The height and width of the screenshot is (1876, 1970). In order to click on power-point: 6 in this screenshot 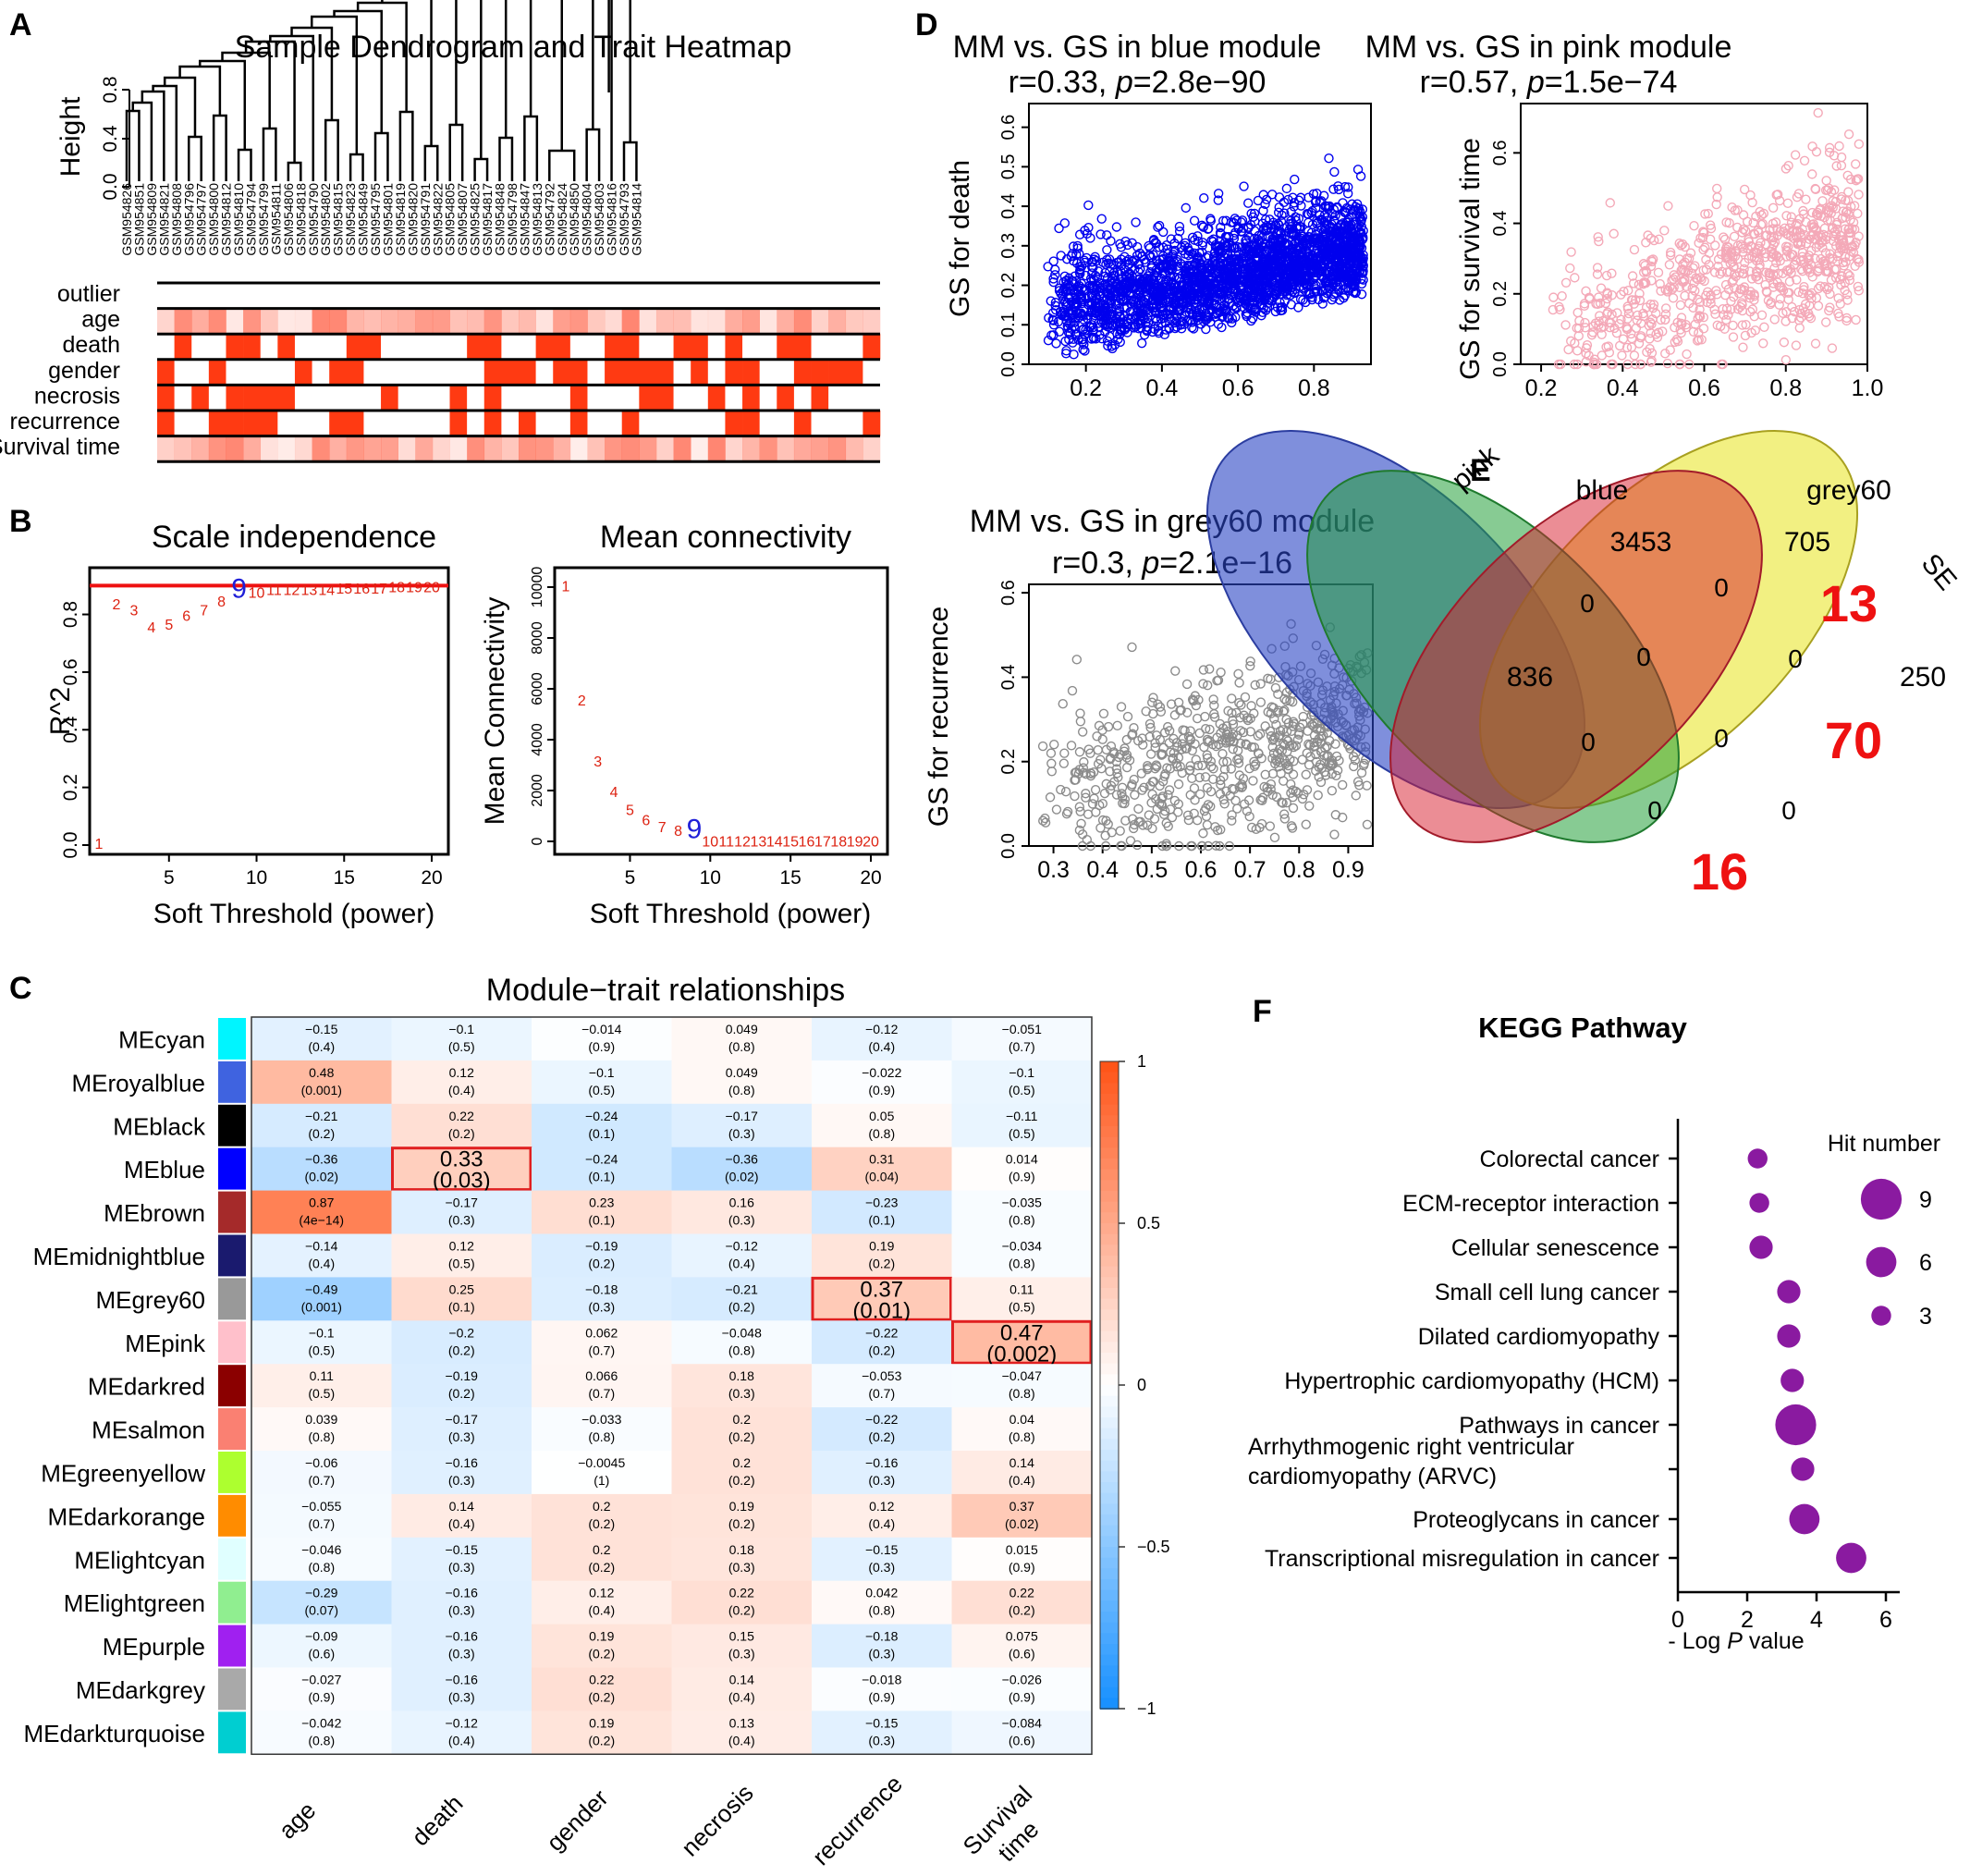, I will do `click(186, 617)`.